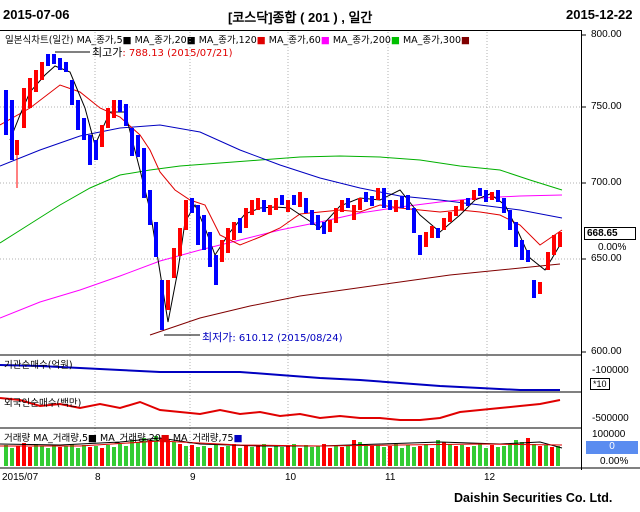 The image size is (640, 512). Describe the element at coordinates (606, 182) in the screenshot. I see `y-tick-700: 700.00` at that location.